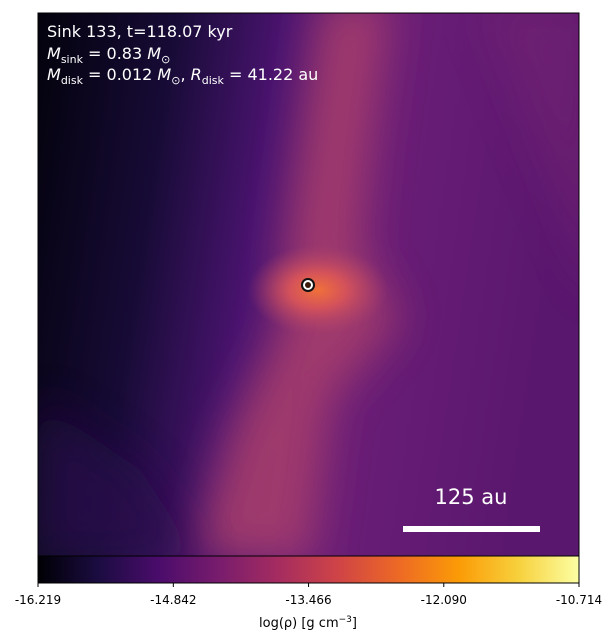 The width and height of the screenshot is (615, 644). I want to click on annotation-part: = 41.22 au, so click(271, 74).